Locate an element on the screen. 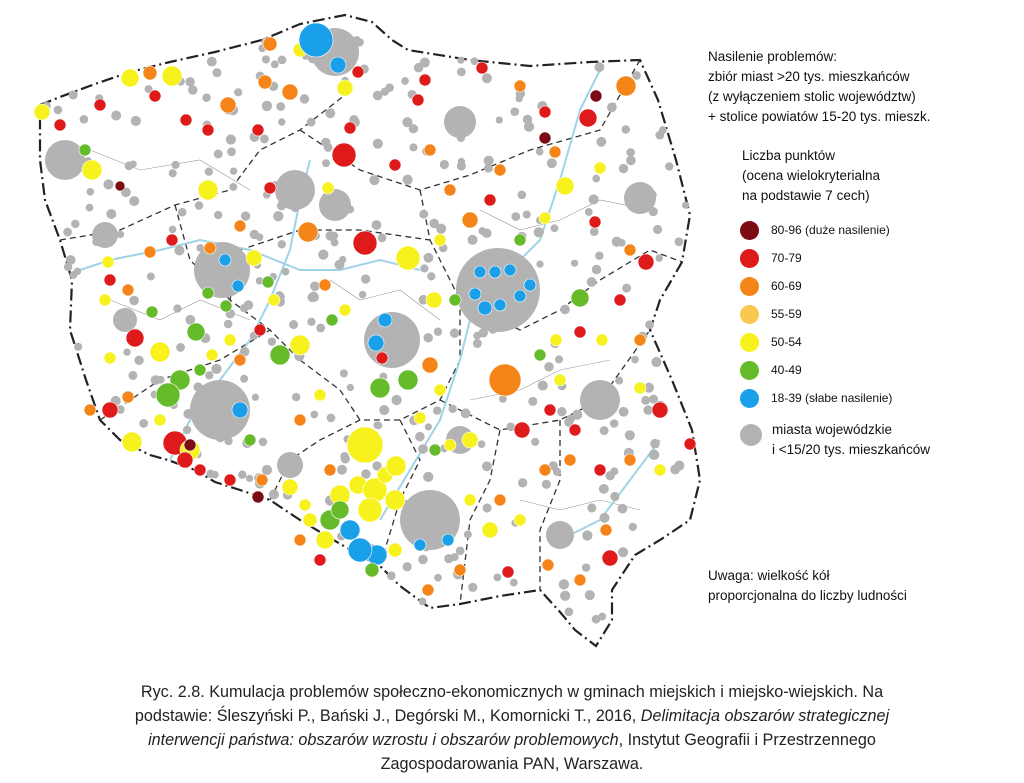  legend-label: 60-69 is located at coordinates (786, 286).